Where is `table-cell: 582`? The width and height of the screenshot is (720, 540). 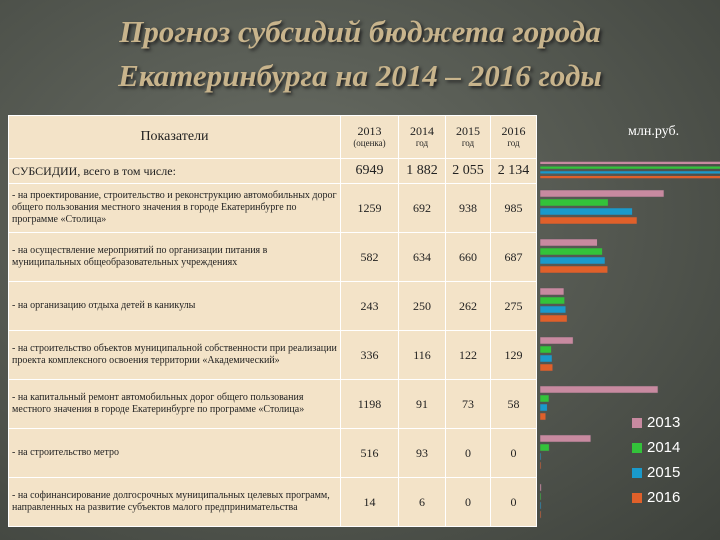 table-cell: 582 is located at coordinates (369, 257).